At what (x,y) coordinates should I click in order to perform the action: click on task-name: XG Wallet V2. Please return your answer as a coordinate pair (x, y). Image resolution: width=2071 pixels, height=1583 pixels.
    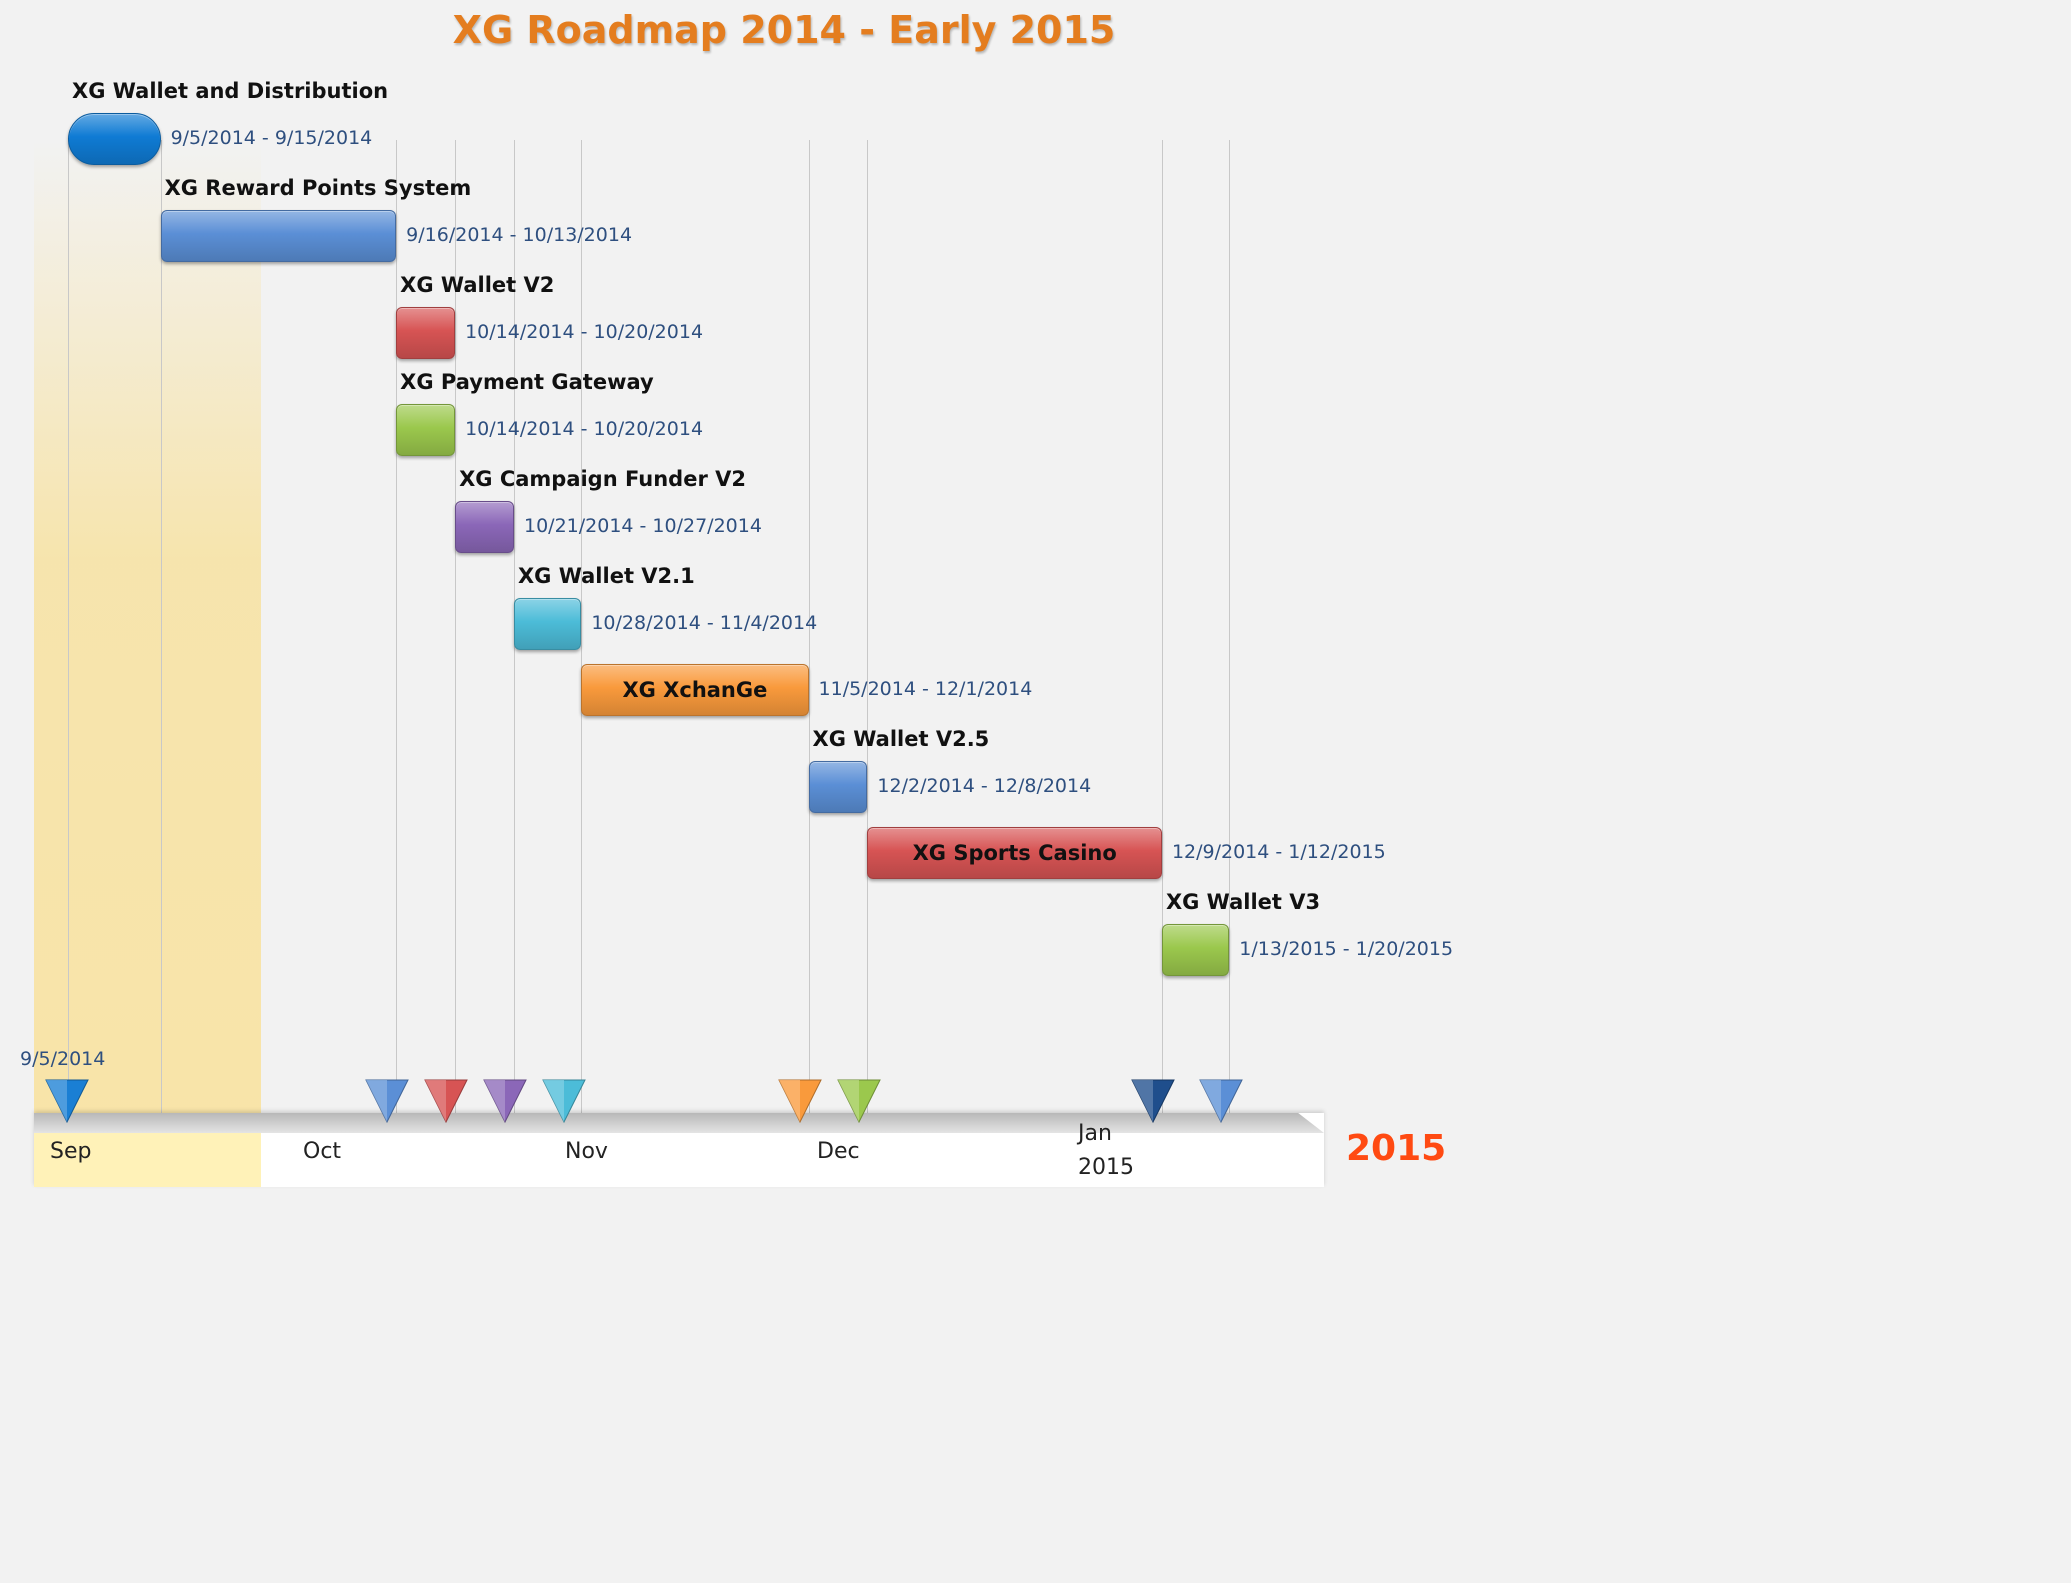
    Looking at the image, I should click on (477, 285).